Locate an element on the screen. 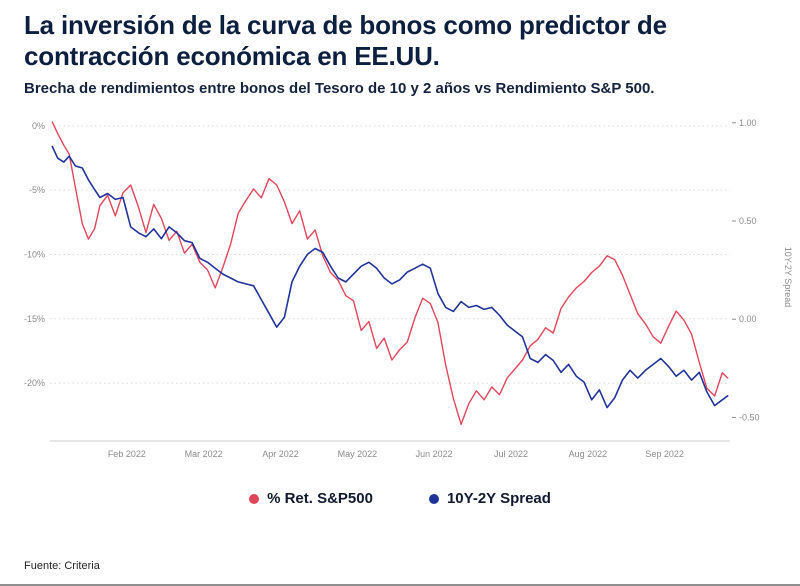  legend-label-spread: 10Y-2Y Spread is located at coordinates (498, 499).